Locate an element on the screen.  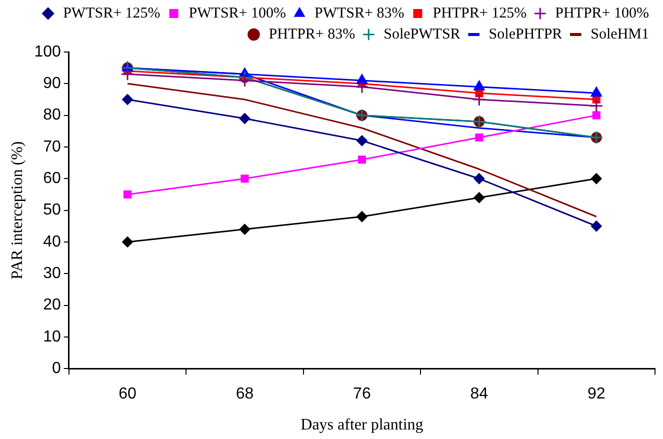
y-tick-label: 90 is located at coordinates (52, 83).